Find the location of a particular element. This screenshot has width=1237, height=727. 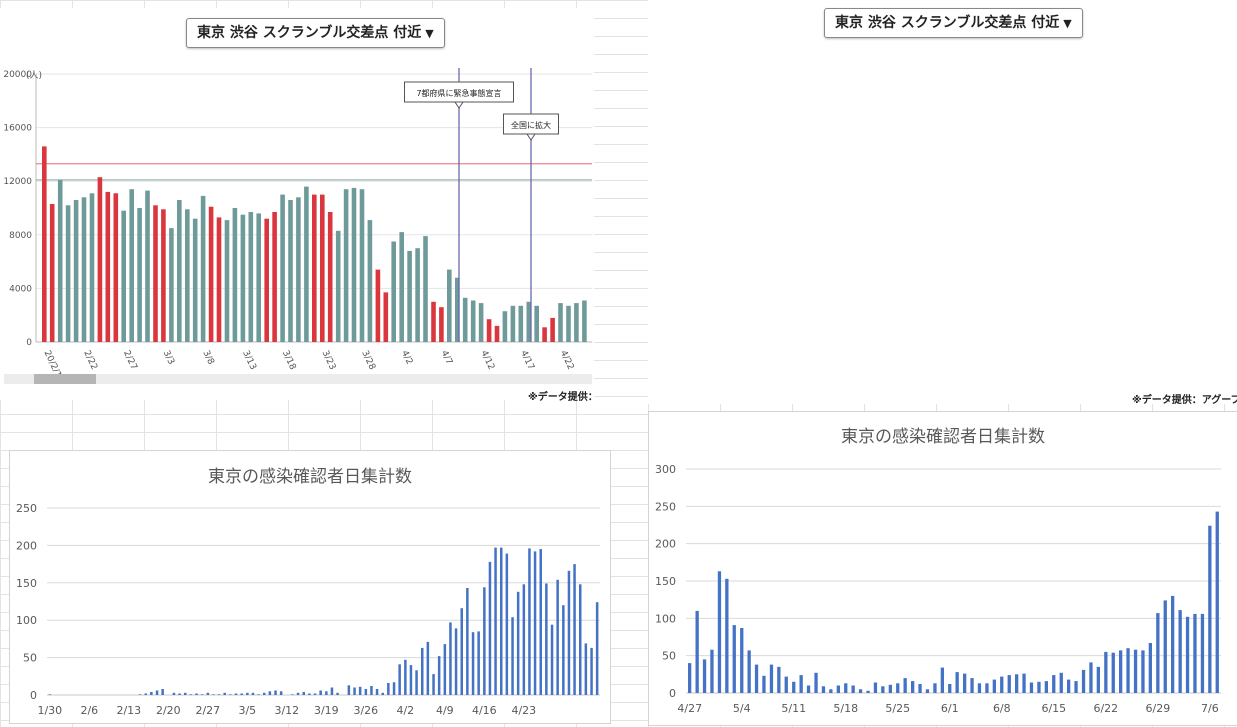

x-tick-label: 4/7 is located at coordinates (446, 357).